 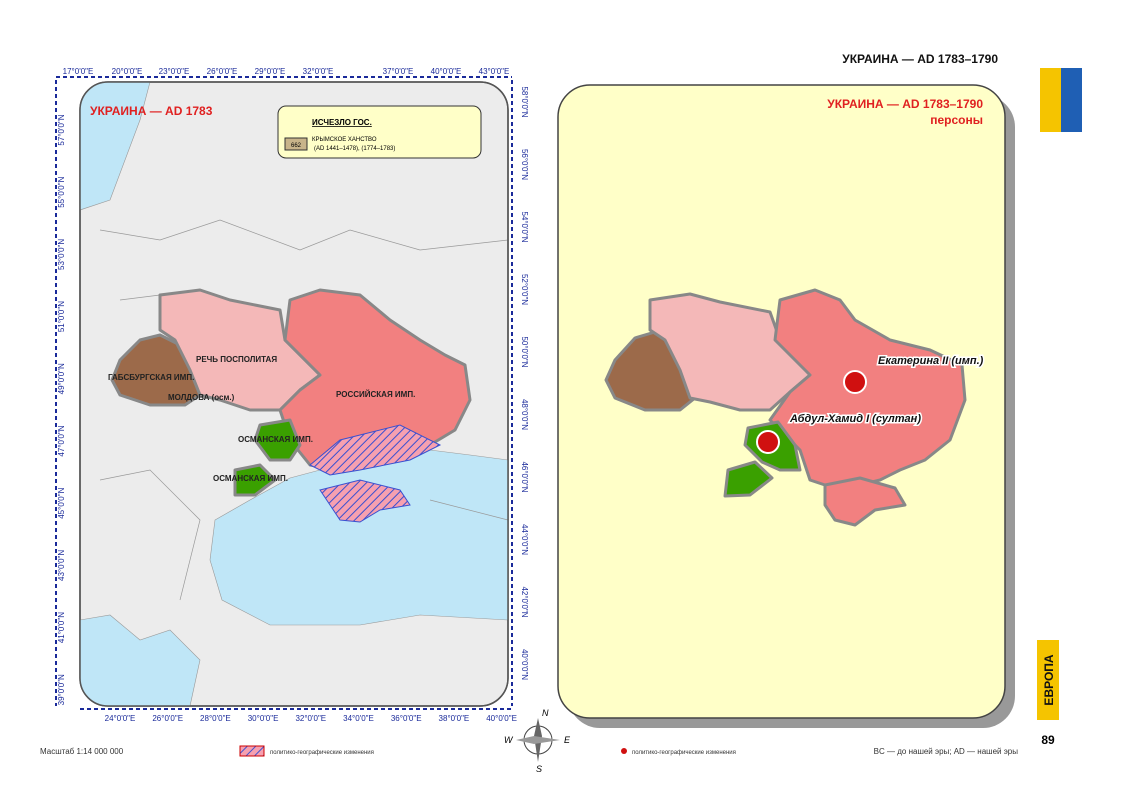 What do you see at coordinates (905, 104) in the screenshot?
I see `map-title: УКРАИНА — AD 1783–1790` at bounding box center [905, 104].